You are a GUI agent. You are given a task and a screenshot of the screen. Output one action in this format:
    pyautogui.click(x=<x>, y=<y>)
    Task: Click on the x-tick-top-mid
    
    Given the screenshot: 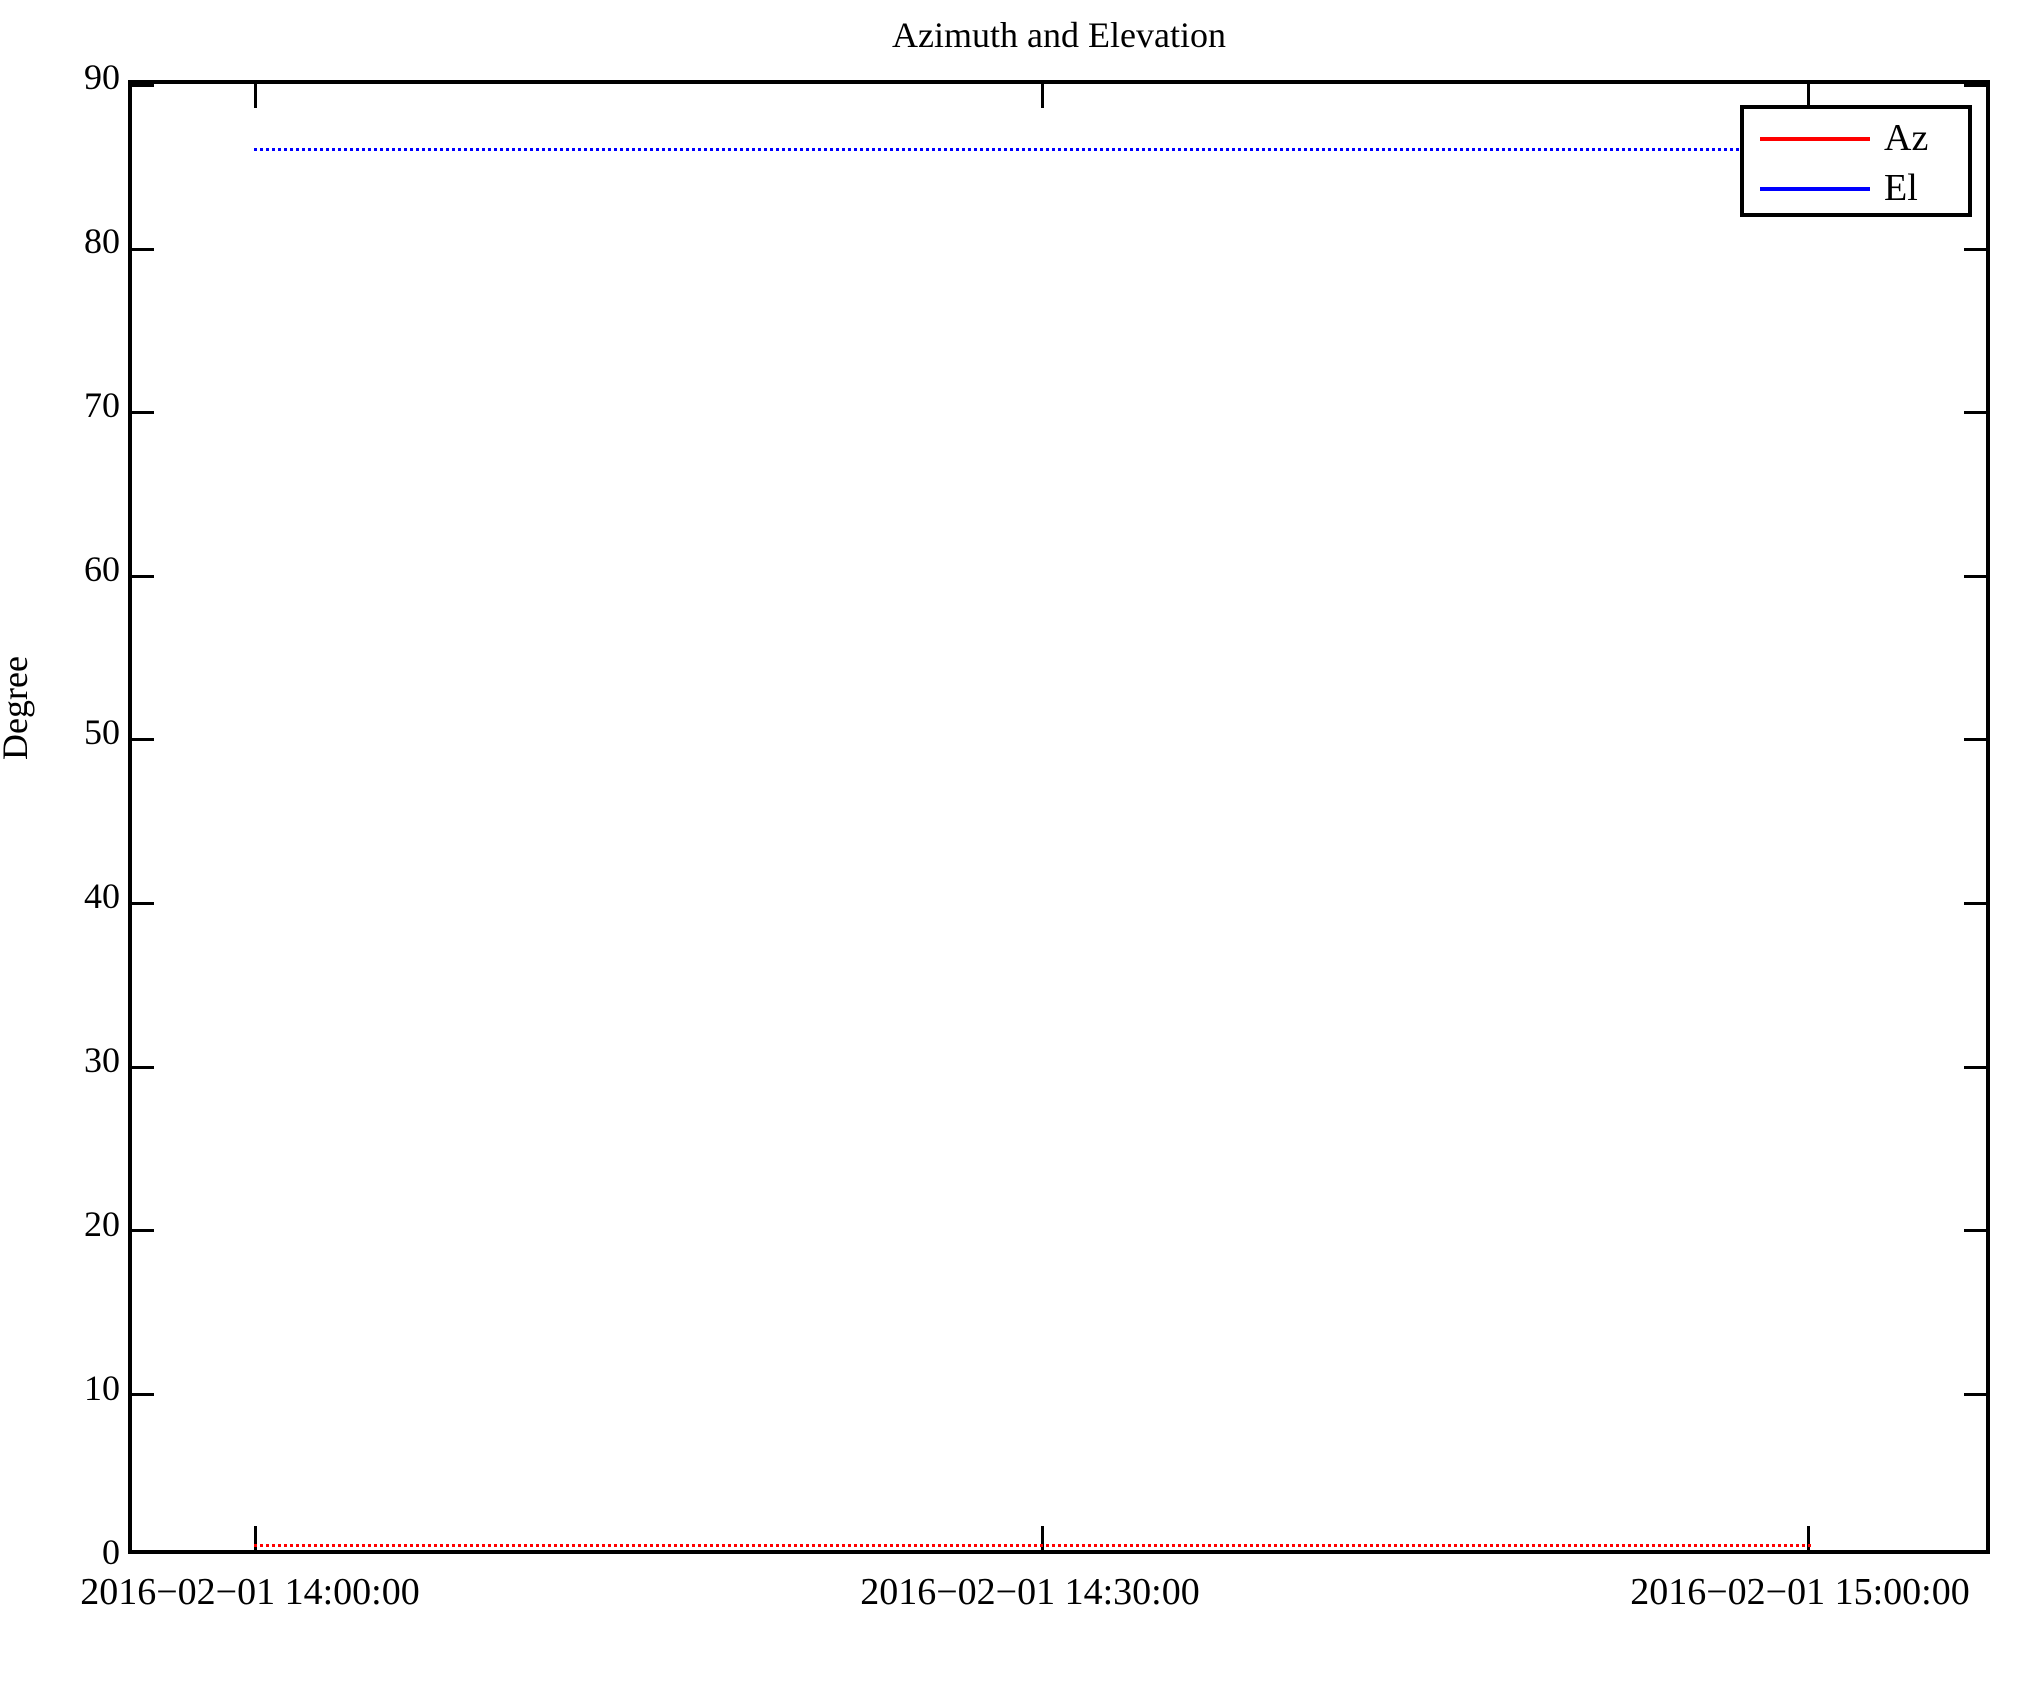 What is the action you would take?
    pyautogui.click(x=1042, y=96)
    